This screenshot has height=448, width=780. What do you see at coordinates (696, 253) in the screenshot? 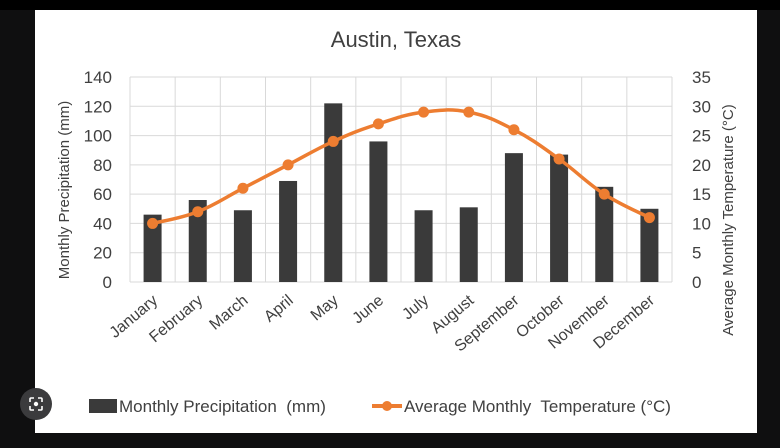
I see `right-axis-tick-label: 5` at bounding box center [696, 253].